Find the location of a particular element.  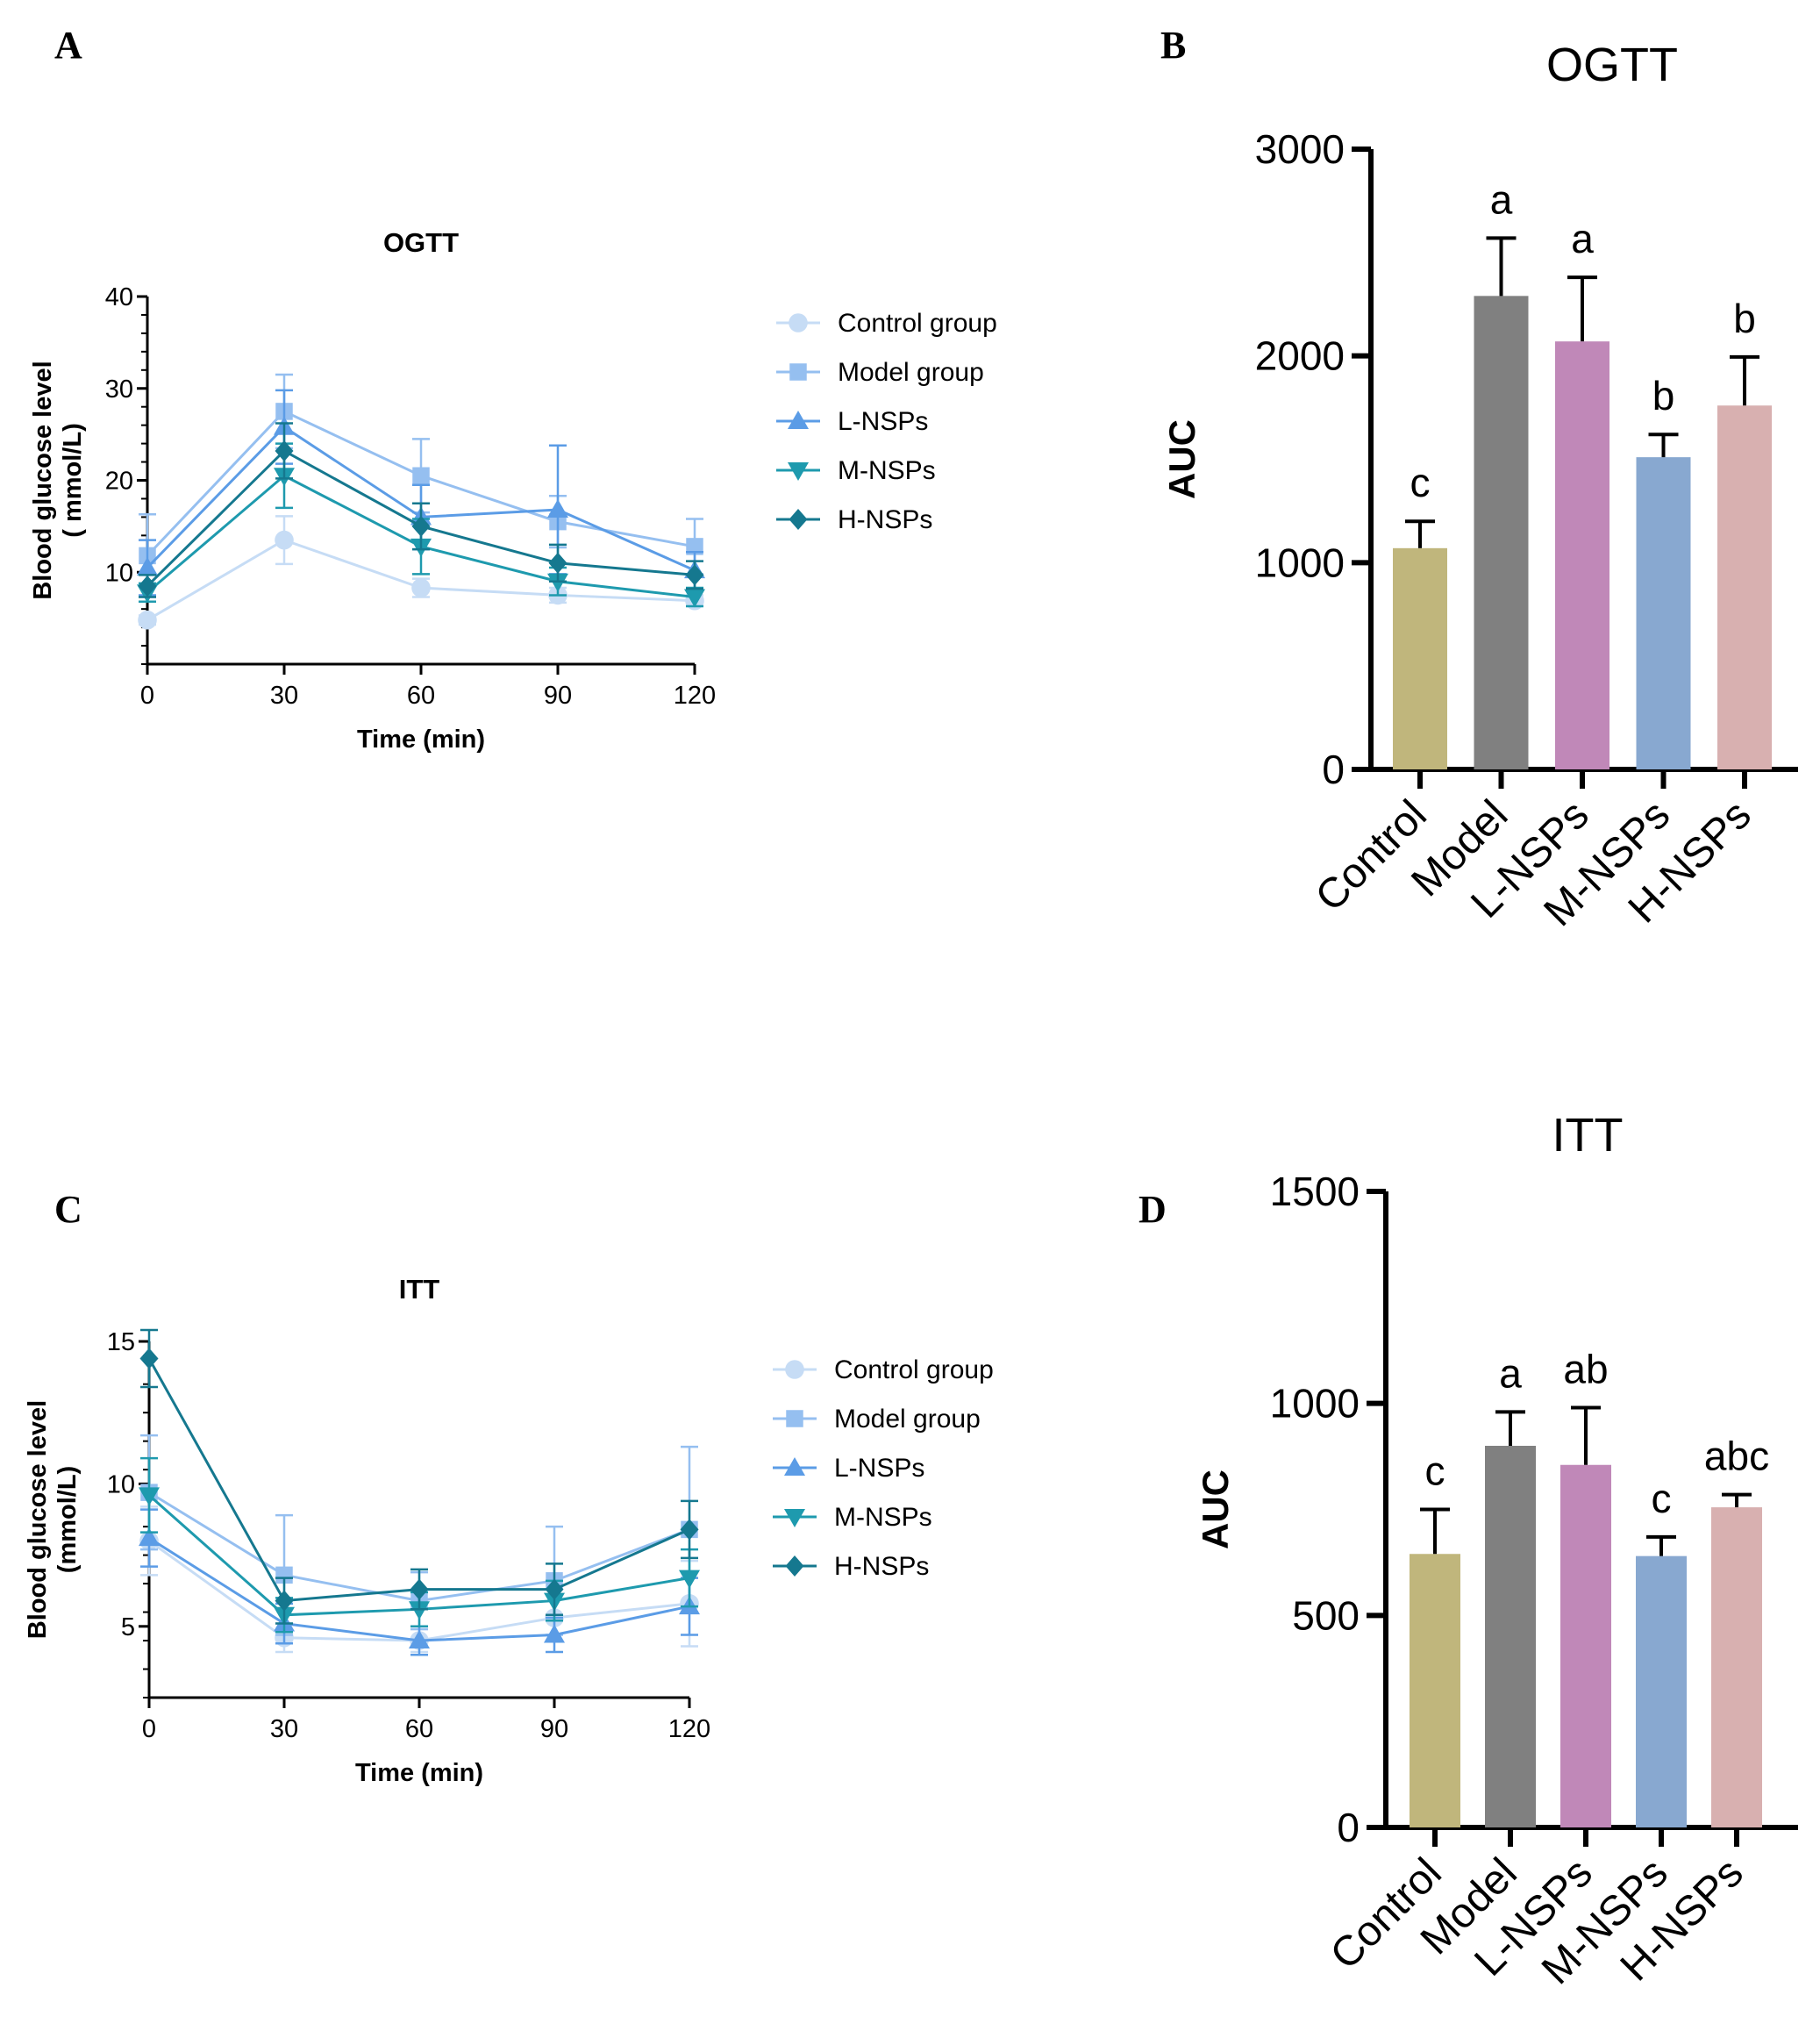

panel-letter-d: D is located at coordinates (1152, 1209).